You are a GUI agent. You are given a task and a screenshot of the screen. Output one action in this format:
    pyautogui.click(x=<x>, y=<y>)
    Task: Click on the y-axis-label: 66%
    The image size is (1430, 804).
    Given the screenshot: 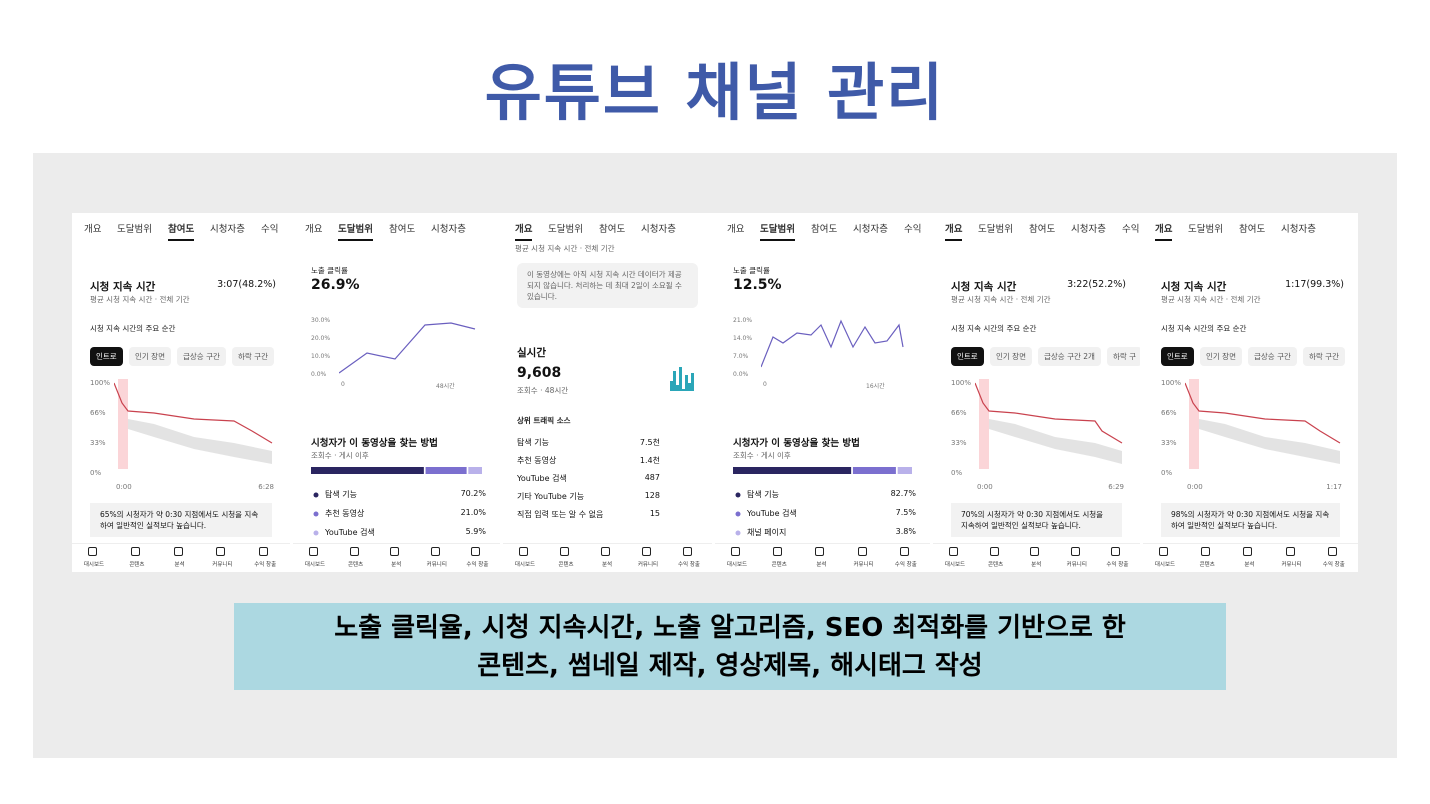 What is the action you would take?
    pyautogui.click(x=959, y=413)
    